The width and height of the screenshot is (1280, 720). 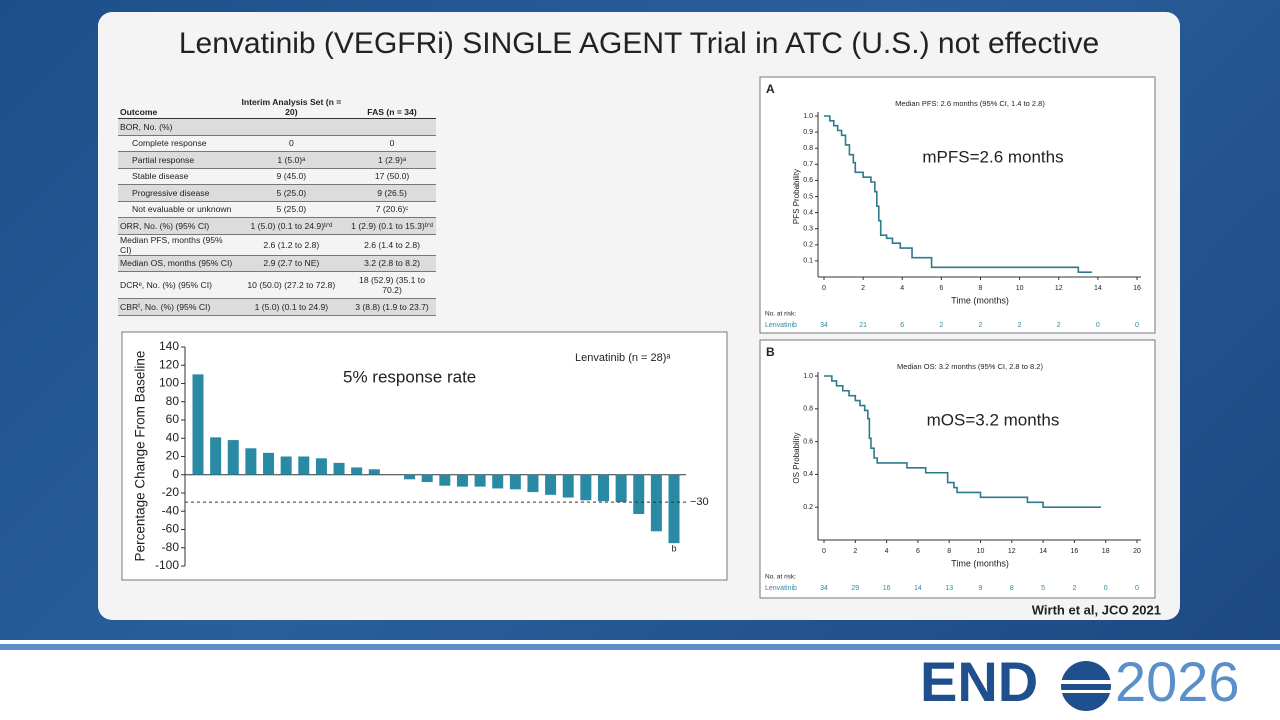 I want to click on annotation: mOS=3.2 months, so click(x=993, y=419).